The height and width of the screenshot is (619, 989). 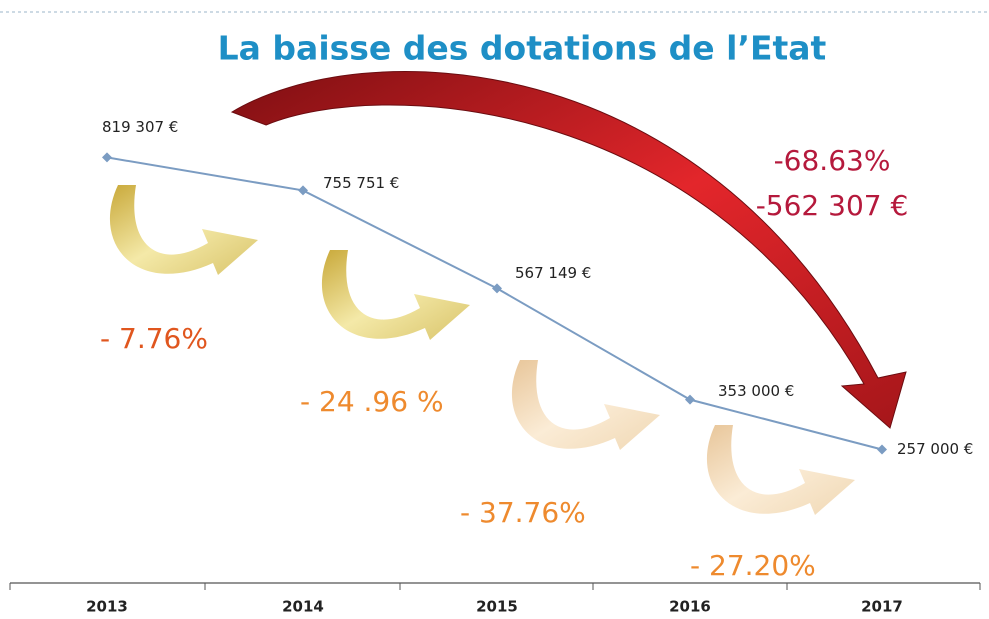 I want to click on value-label: 353 000 €, so click(x=756, y=391).